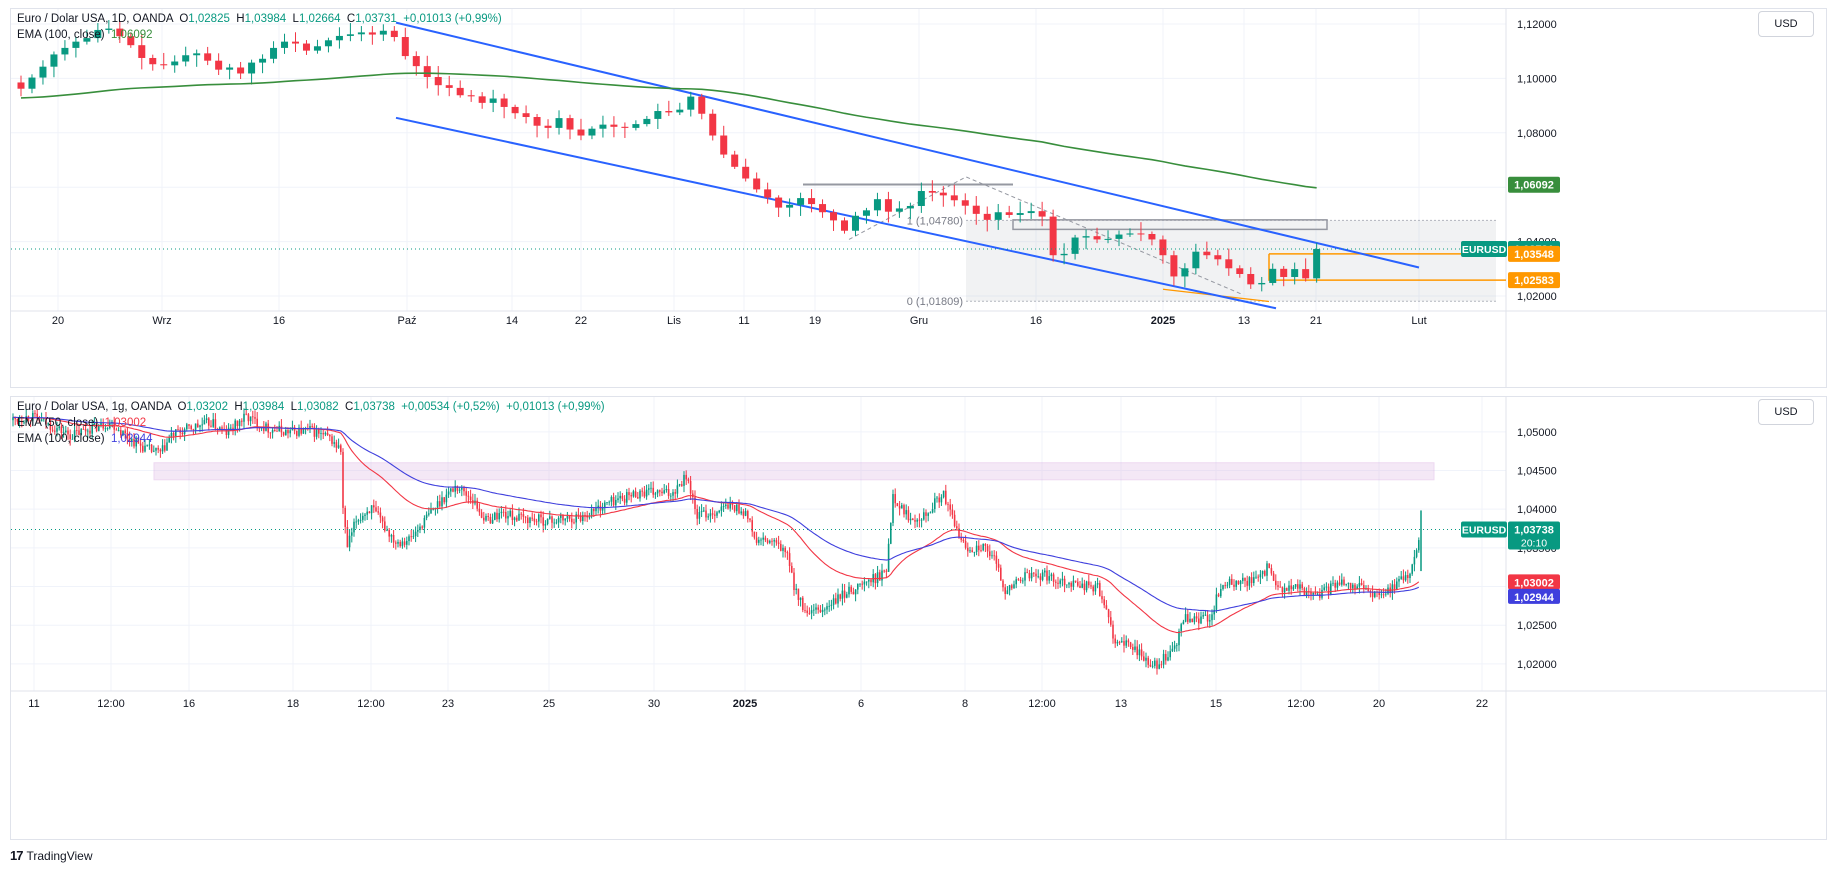  I want to click on hourly-legend-title: Euro / Dolar USA, 1g, OANDA, so click(94, 407).